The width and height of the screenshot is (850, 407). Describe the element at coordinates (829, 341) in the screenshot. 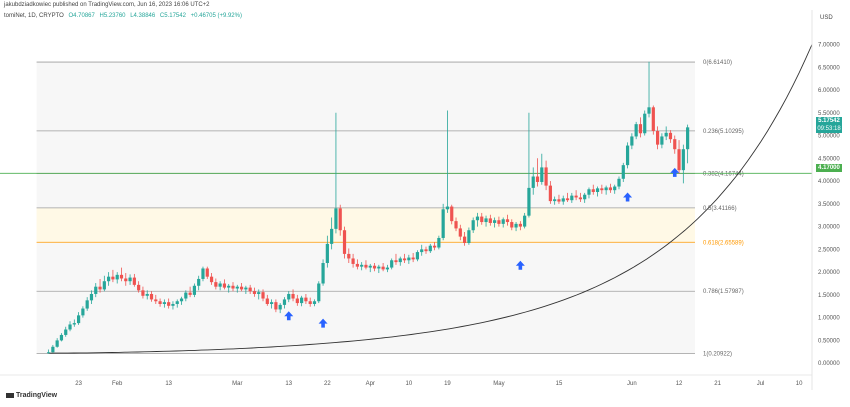

I see `y-tick-label: 0.50000` at that location.